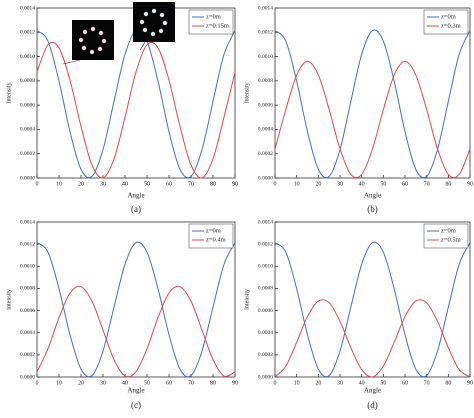 Image resolution: width=474 pixels, height=418 pixels. I want to click on legend-label: z=0.3m, so click(451, 25).